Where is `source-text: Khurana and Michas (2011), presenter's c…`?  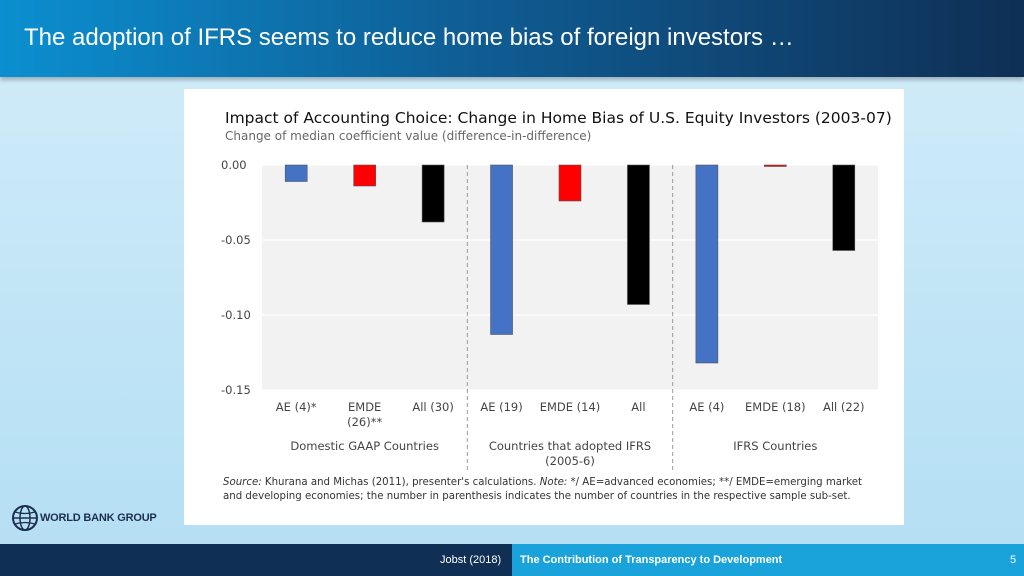
source-text: Khurana and Michas (2011), presenter's c… is located at coordinates (400, 482).